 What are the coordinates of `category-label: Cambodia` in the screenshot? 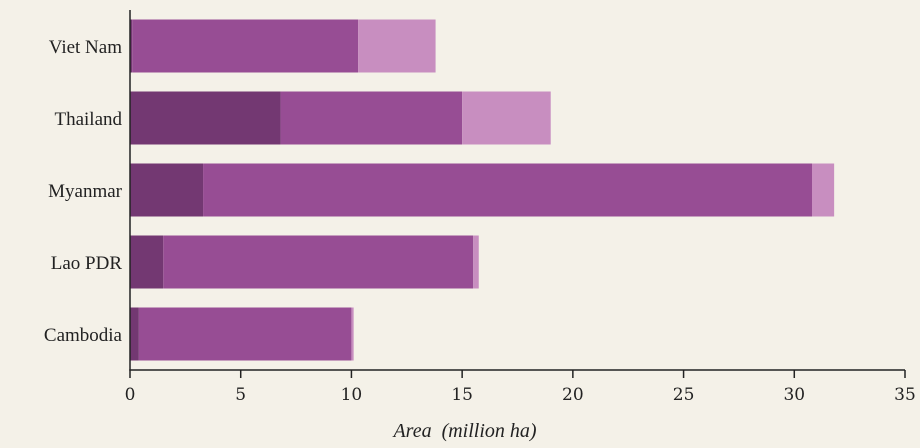 It's located at (83, 335).